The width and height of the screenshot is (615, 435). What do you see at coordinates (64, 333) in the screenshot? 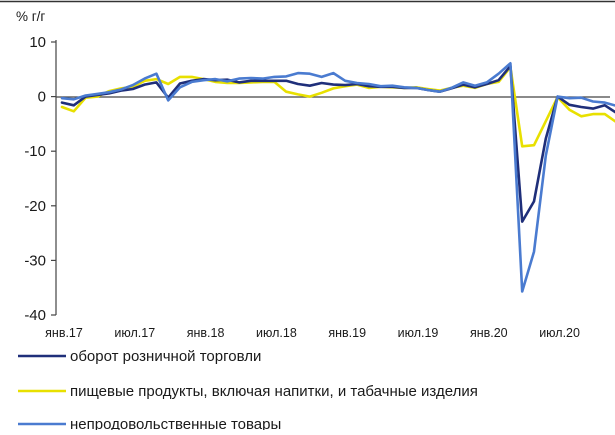
I see `x-tick-label: янв.17` at bounding box center [64, 333].